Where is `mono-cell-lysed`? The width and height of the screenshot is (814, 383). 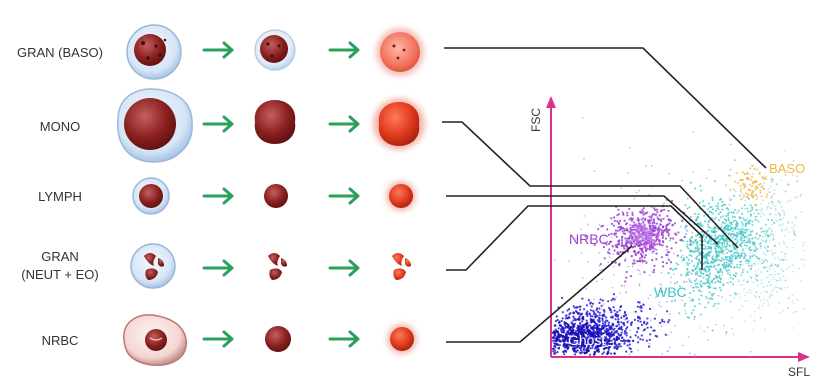
mono-cell-lysed is located at coordinates (275, 122).